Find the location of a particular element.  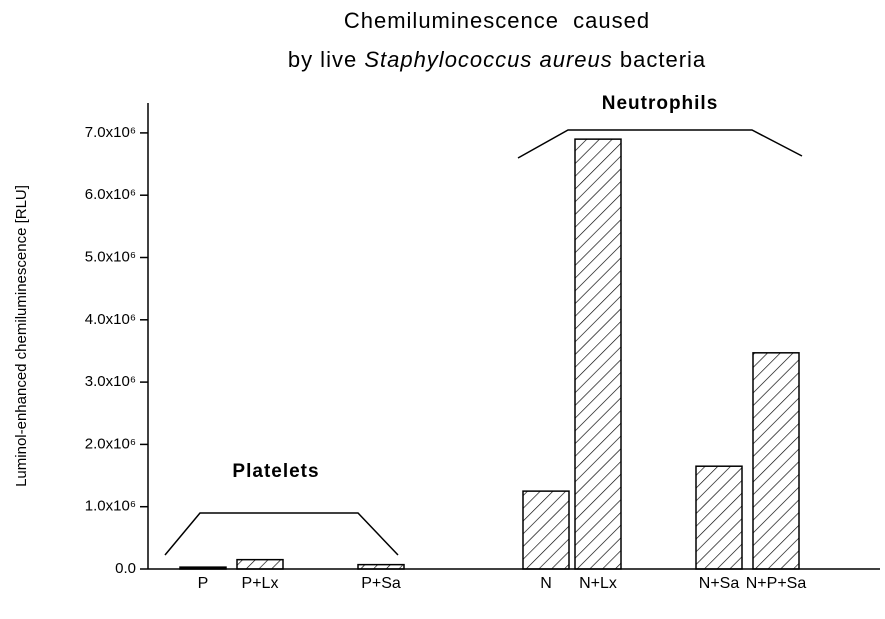

x-tick-label: N+Sa is located at coordinates (719, 583).